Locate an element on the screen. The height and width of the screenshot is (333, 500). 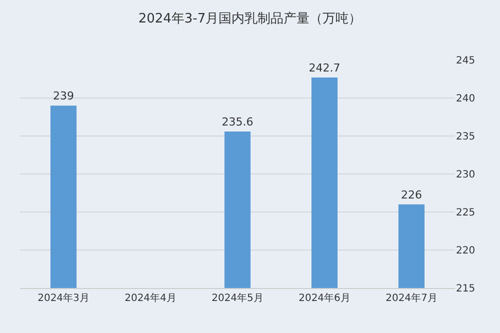
x-tick-label: 2024年5月 is located at coordinates (238, 298).